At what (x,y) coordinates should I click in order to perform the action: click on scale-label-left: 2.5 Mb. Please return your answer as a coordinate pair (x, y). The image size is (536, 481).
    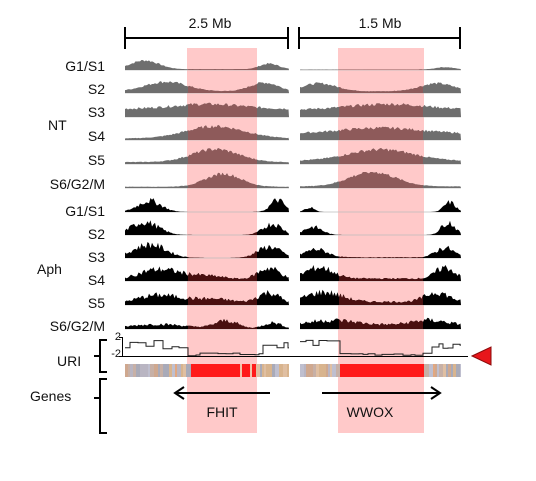
    Looking at the image, I should click on (210, 23).